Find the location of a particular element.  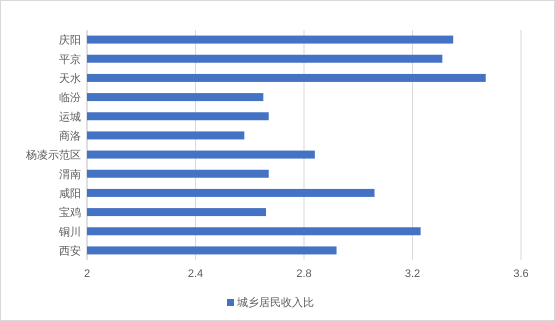

y-tick-label: 西安 is located at coordinates (70, 251).